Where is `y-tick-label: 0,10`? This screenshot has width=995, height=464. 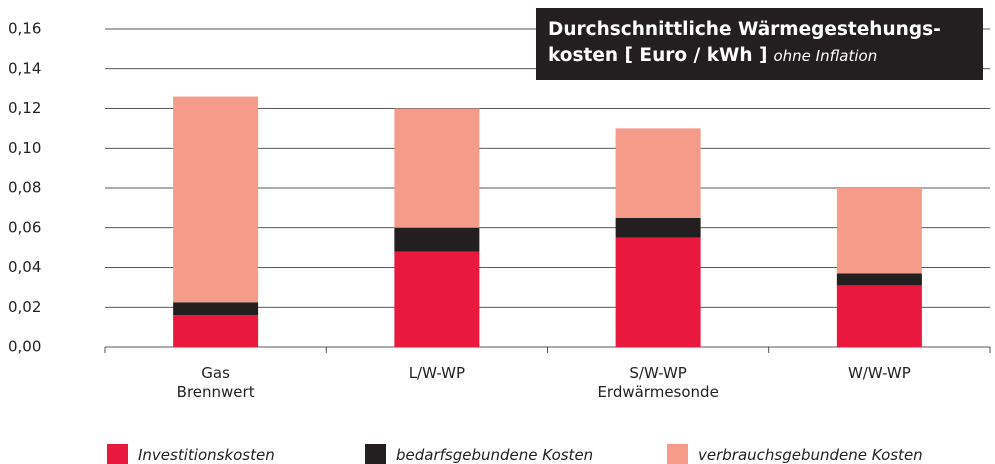 y-tick-label: 0,10 is located at coordinates (24, 148).